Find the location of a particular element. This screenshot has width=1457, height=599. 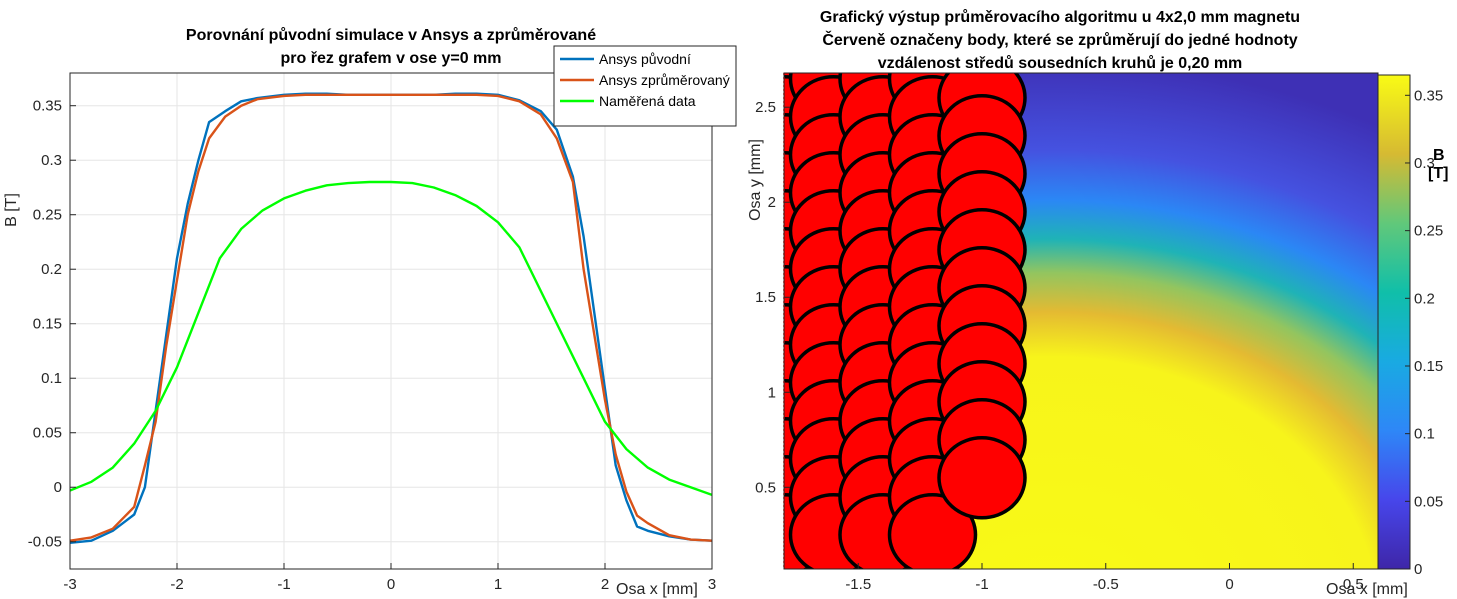

y-tick-label: 0.2 is located at coordinates (51, 269).